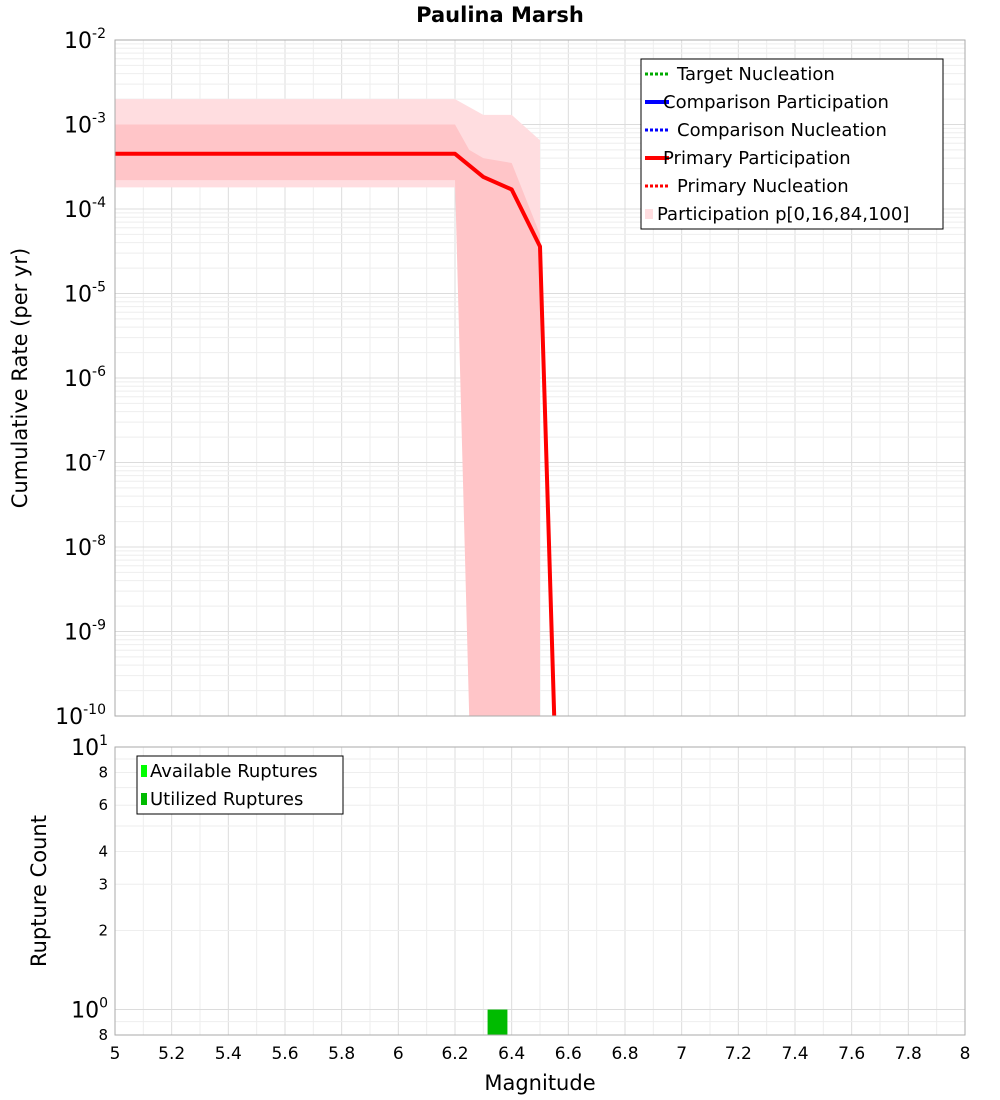 This screenshot has width=1000, height=1100. What do you see at coordinates (454, 1054) in the screenshot?
I see `x-tick-label: 6.2` at bounding box center [454, 1054].